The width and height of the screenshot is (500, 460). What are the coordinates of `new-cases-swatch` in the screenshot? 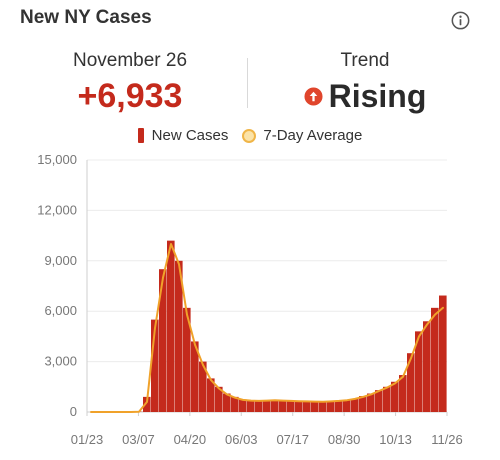 It's located at (140, 135).